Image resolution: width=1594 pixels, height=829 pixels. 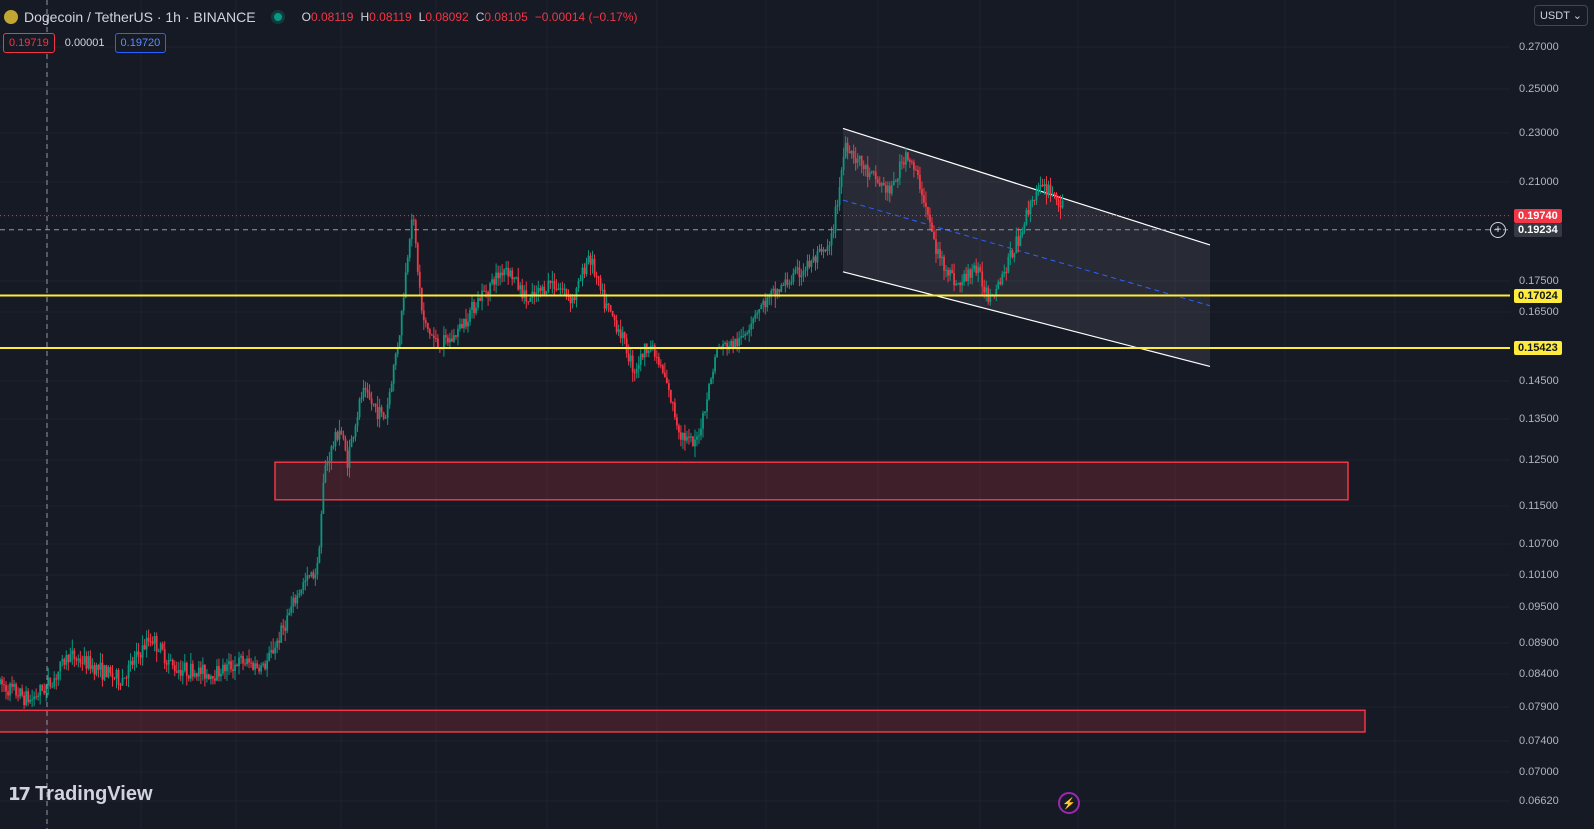 What do you see at coordinates (1069, 803) in the screenshot?
I see `flash-icon: ⚡` at bounding box center [1069, 803].